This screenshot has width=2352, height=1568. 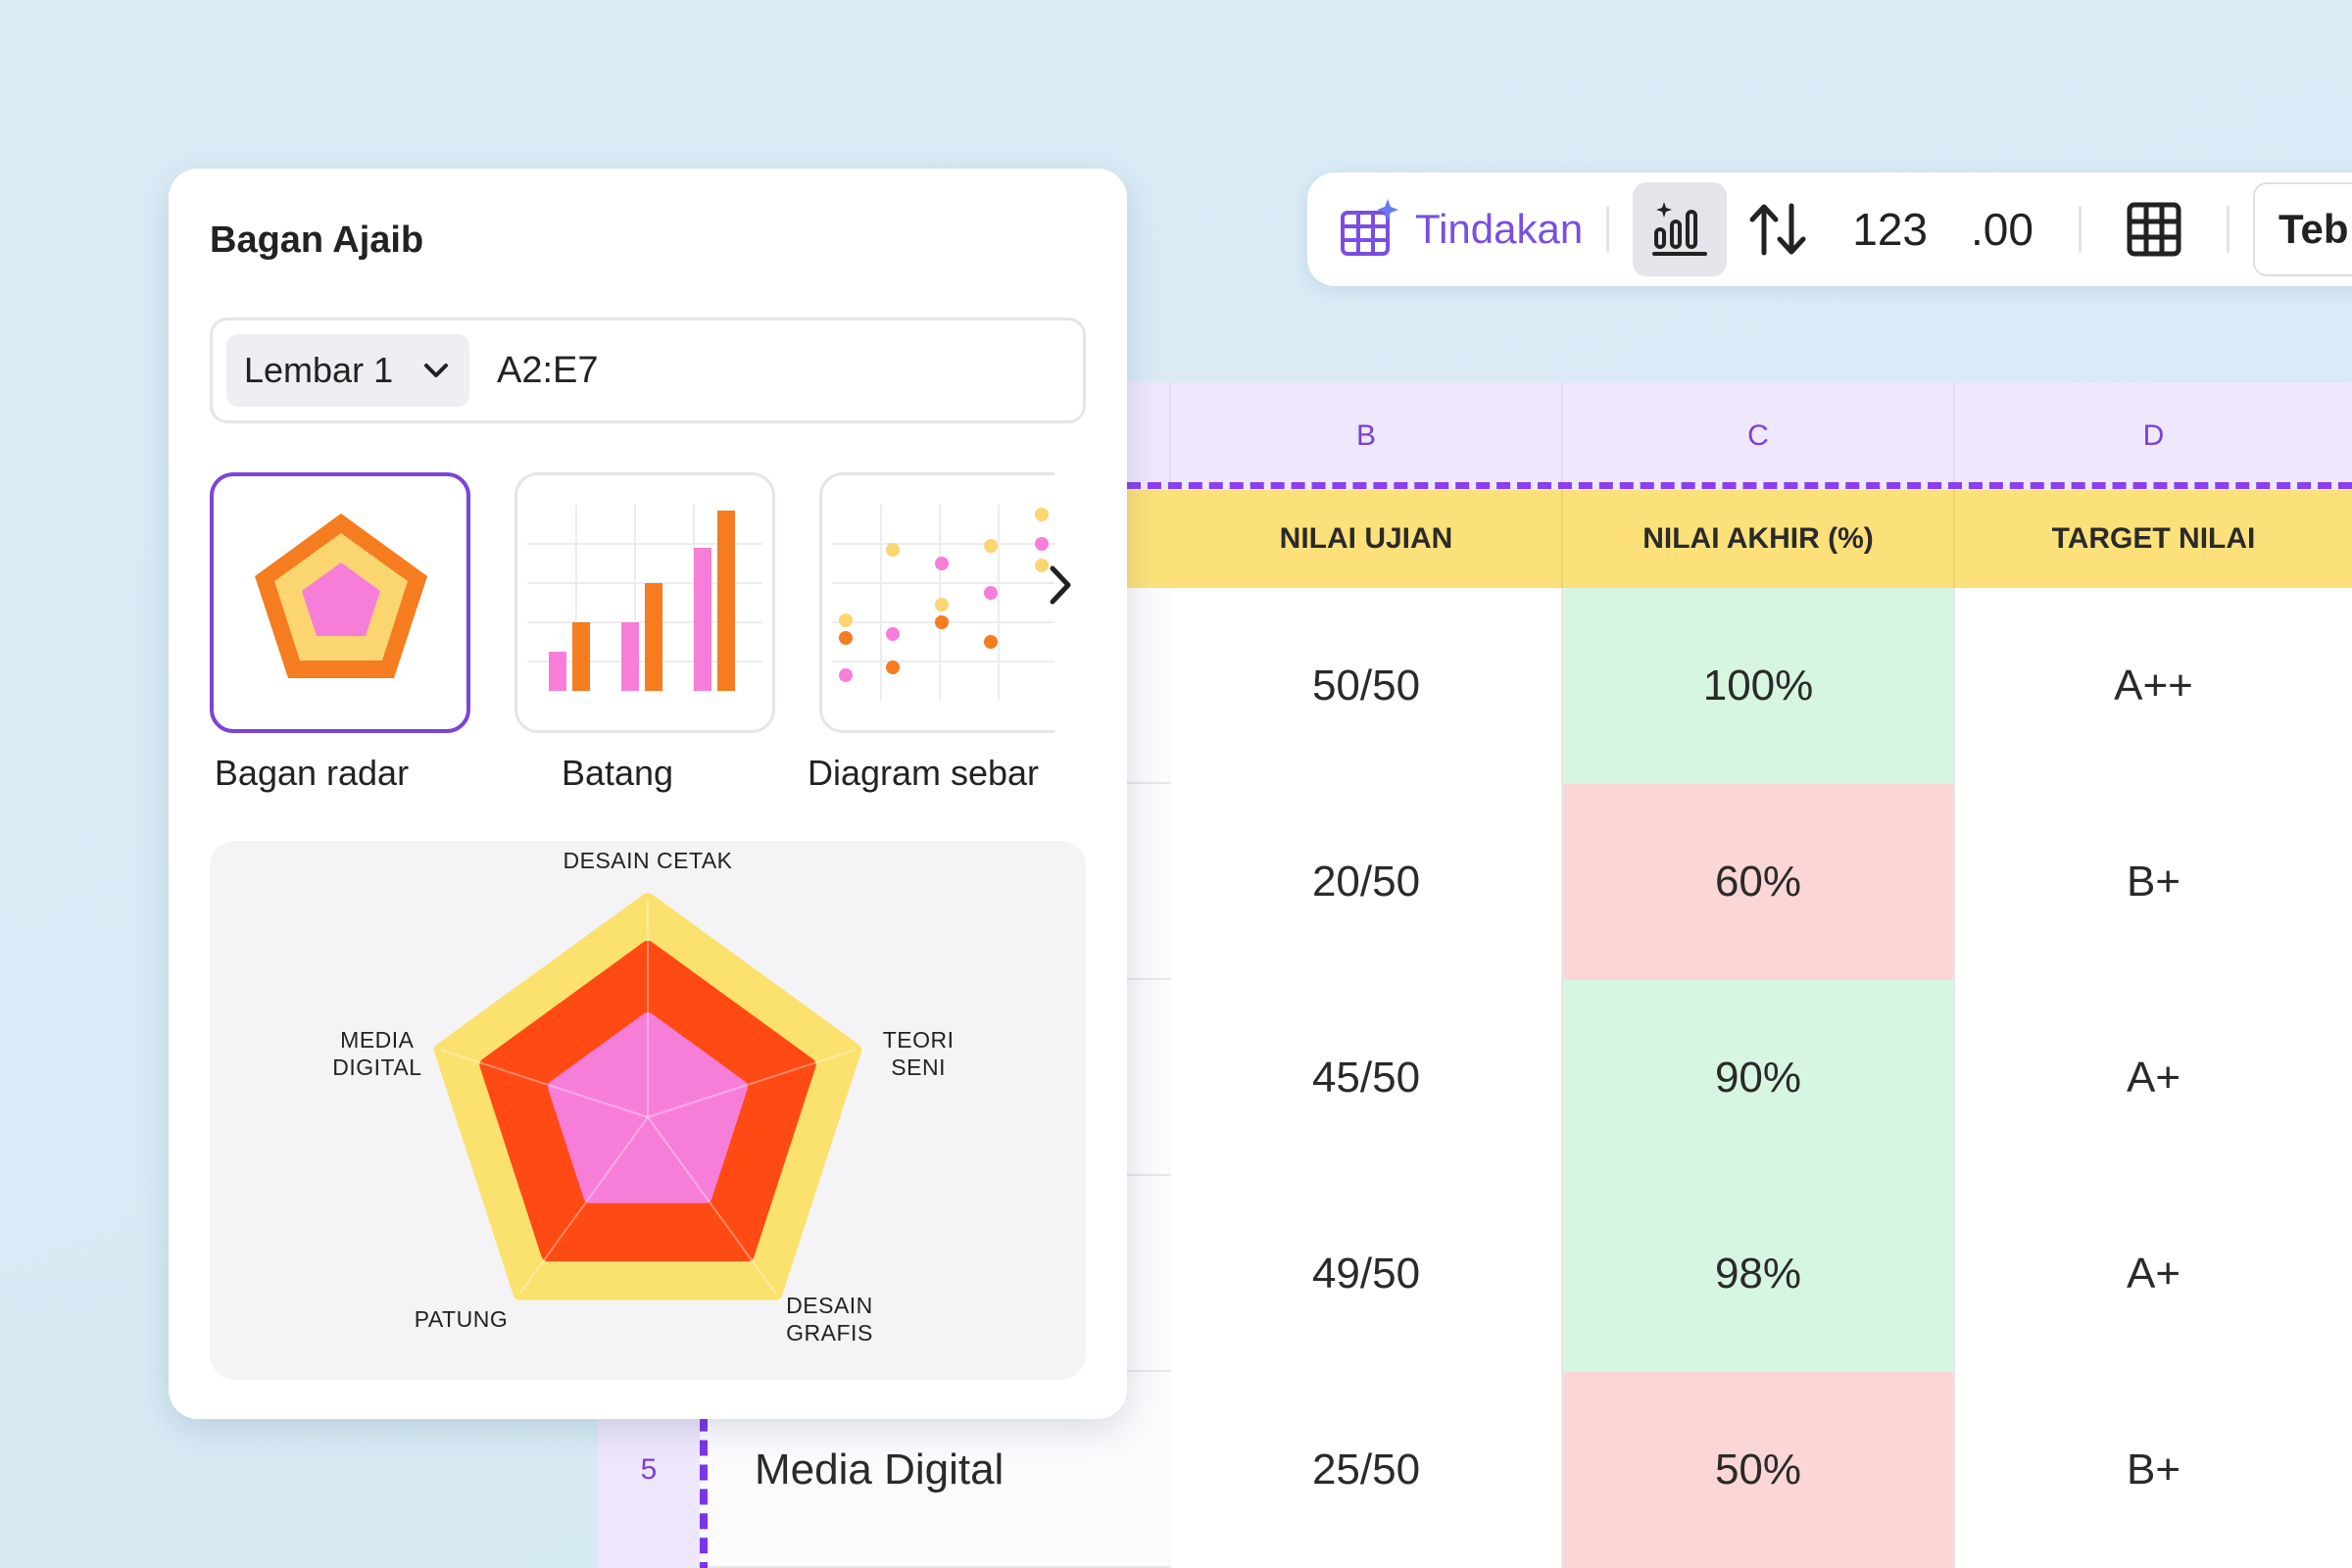 What do you see at coordinates (1367, 1078) in the screenshot?
I see `cell-nilai-ujian: 45/50` at bounding box center [1367, 1078].